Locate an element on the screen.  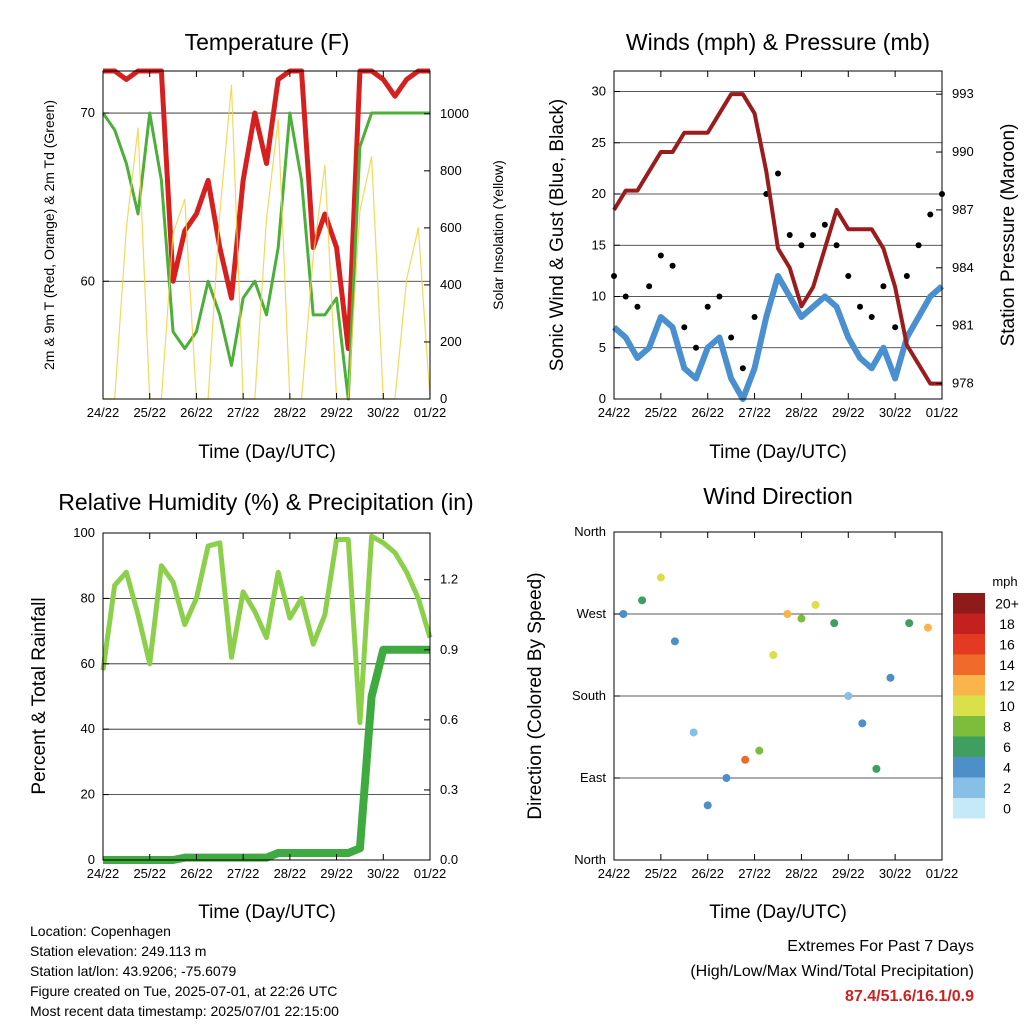
winds-ylabel-right: Station Pressure (Maroon) is located at coordinates (1008, 235).